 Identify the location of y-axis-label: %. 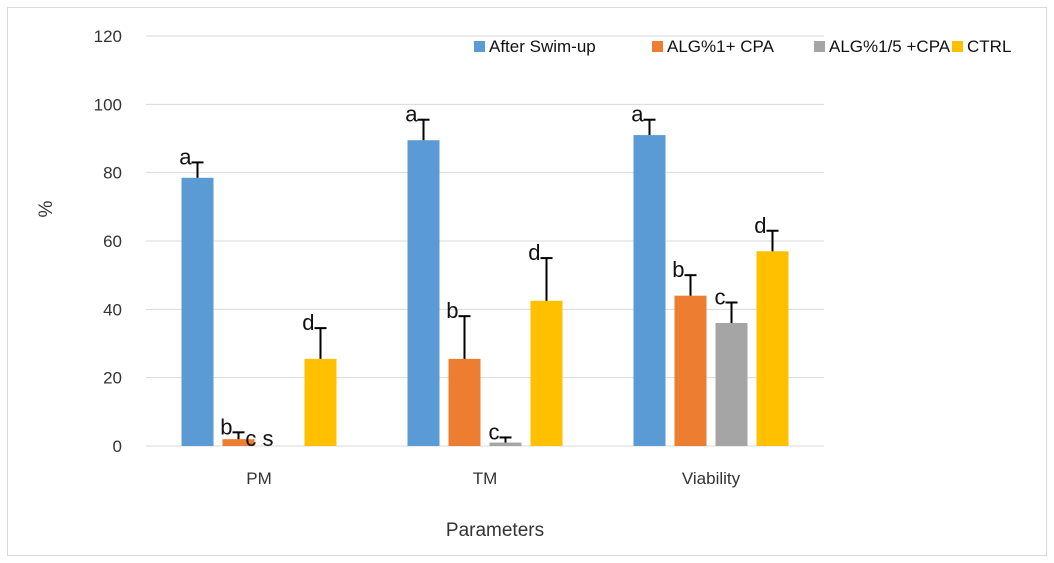
(46, 208).